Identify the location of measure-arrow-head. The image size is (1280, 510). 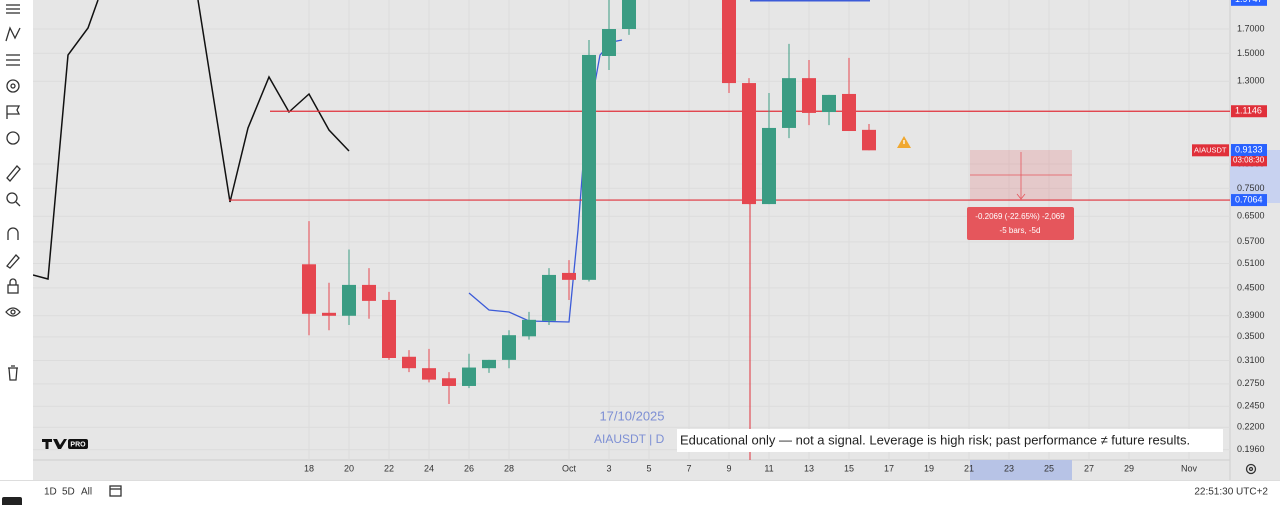
(1021, 196).